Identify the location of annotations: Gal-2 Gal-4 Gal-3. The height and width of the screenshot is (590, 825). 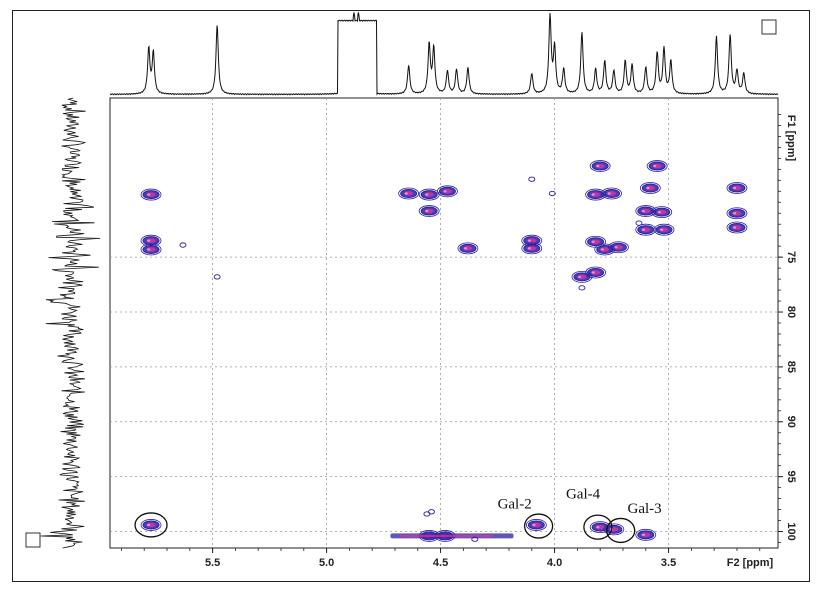
(398, 515).